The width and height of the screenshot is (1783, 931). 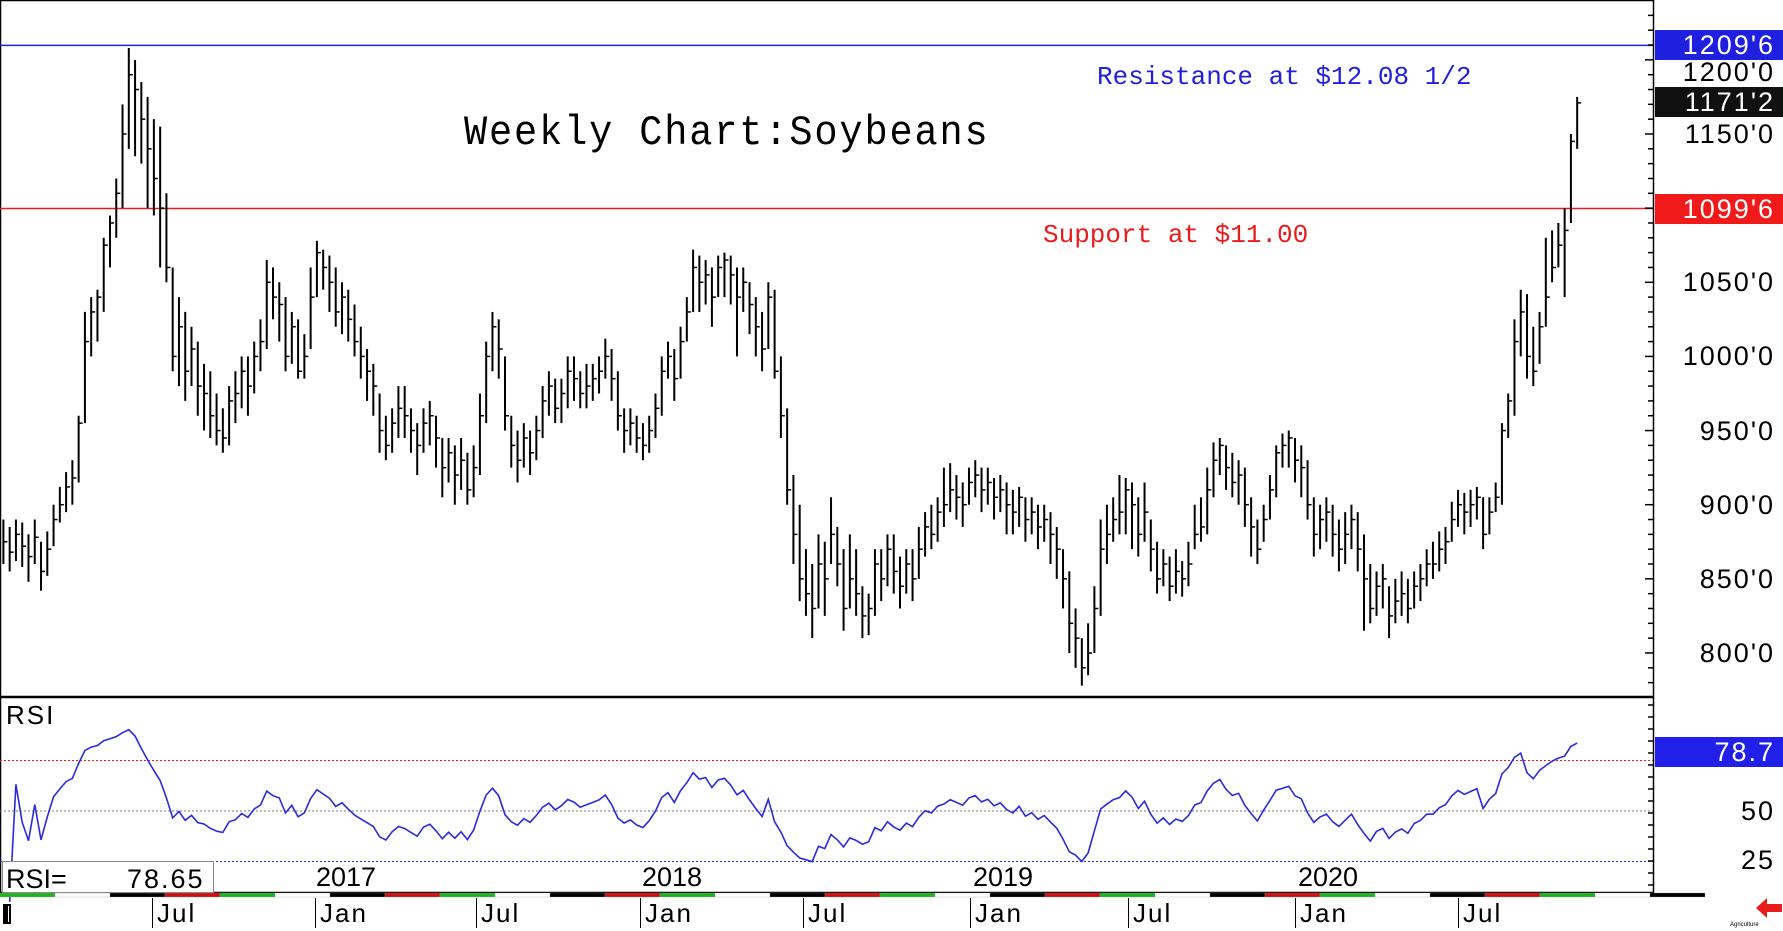 What do you see at coordinates (1719, 208) in the screenshot?
I see `support-value-box: 1099'6` at bounding box center [1719, 208].